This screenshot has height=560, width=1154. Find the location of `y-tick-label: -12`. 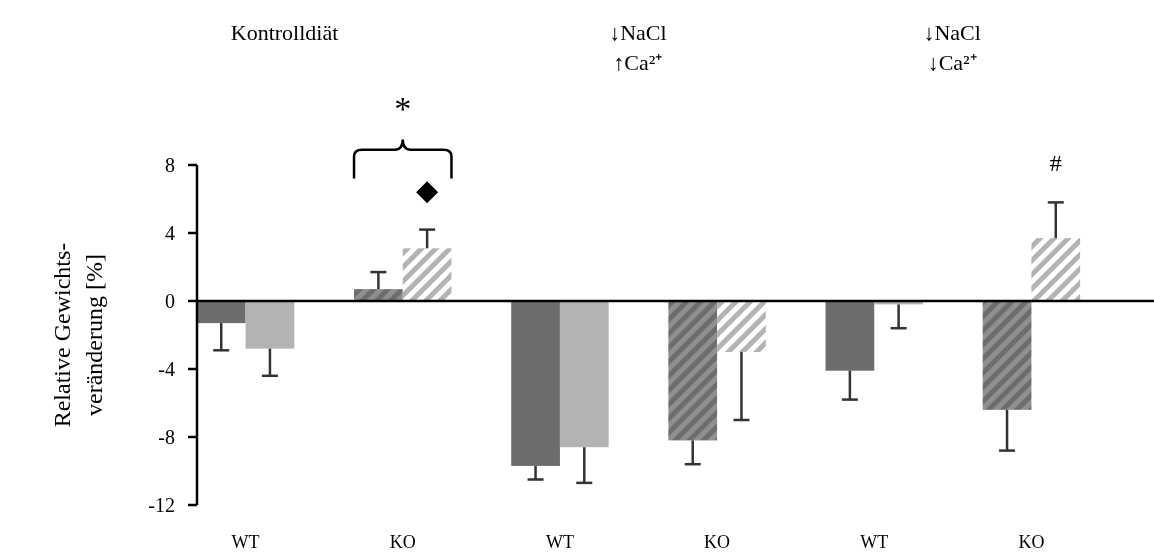

y-tick-label: -12 is located at coordinates (161, 505).